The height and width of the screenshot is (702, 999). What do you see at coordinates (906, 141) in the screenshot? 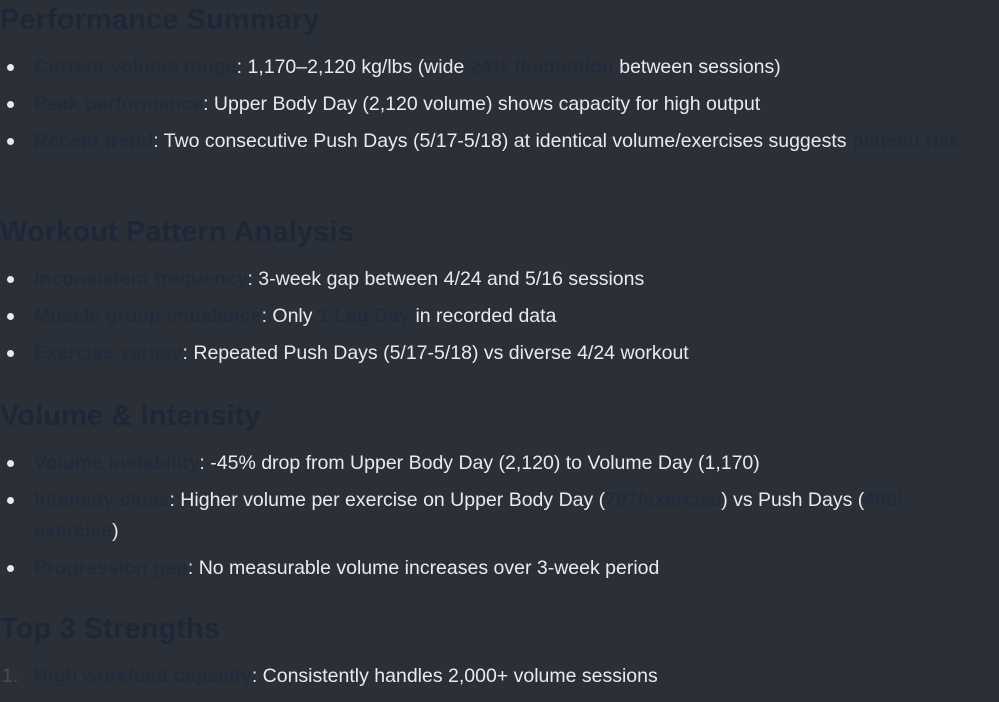
I see `item-highlight: plateau risk` at bounding box center [906, 141].